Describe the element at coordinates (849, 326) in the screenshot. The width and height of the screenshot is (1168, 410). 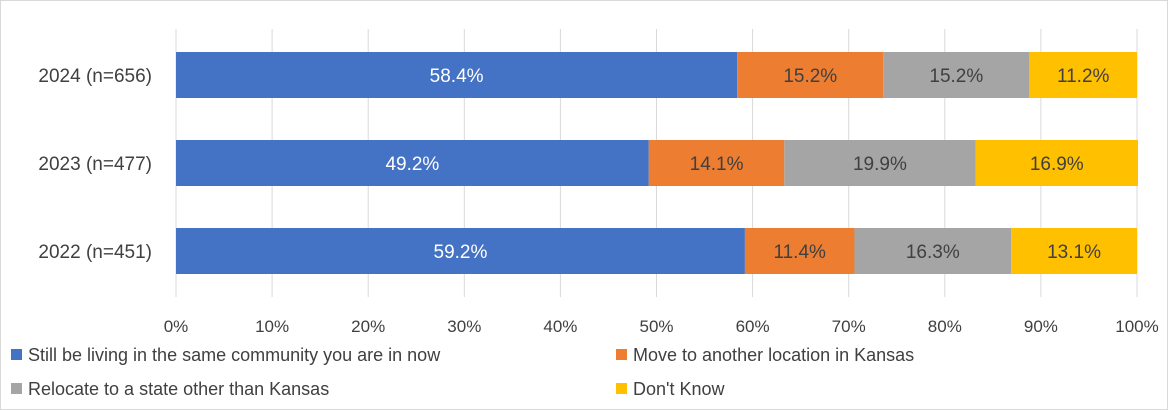
I see `x-tick-label: 70%` at that location.